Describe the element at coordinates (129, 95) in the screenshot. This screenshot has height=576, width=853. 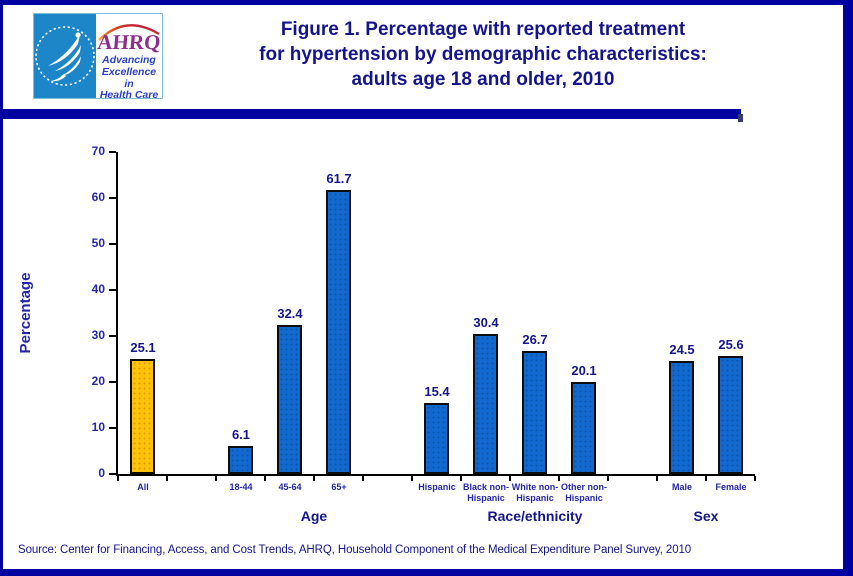
I see `tagline-line: Health Care` at that location.